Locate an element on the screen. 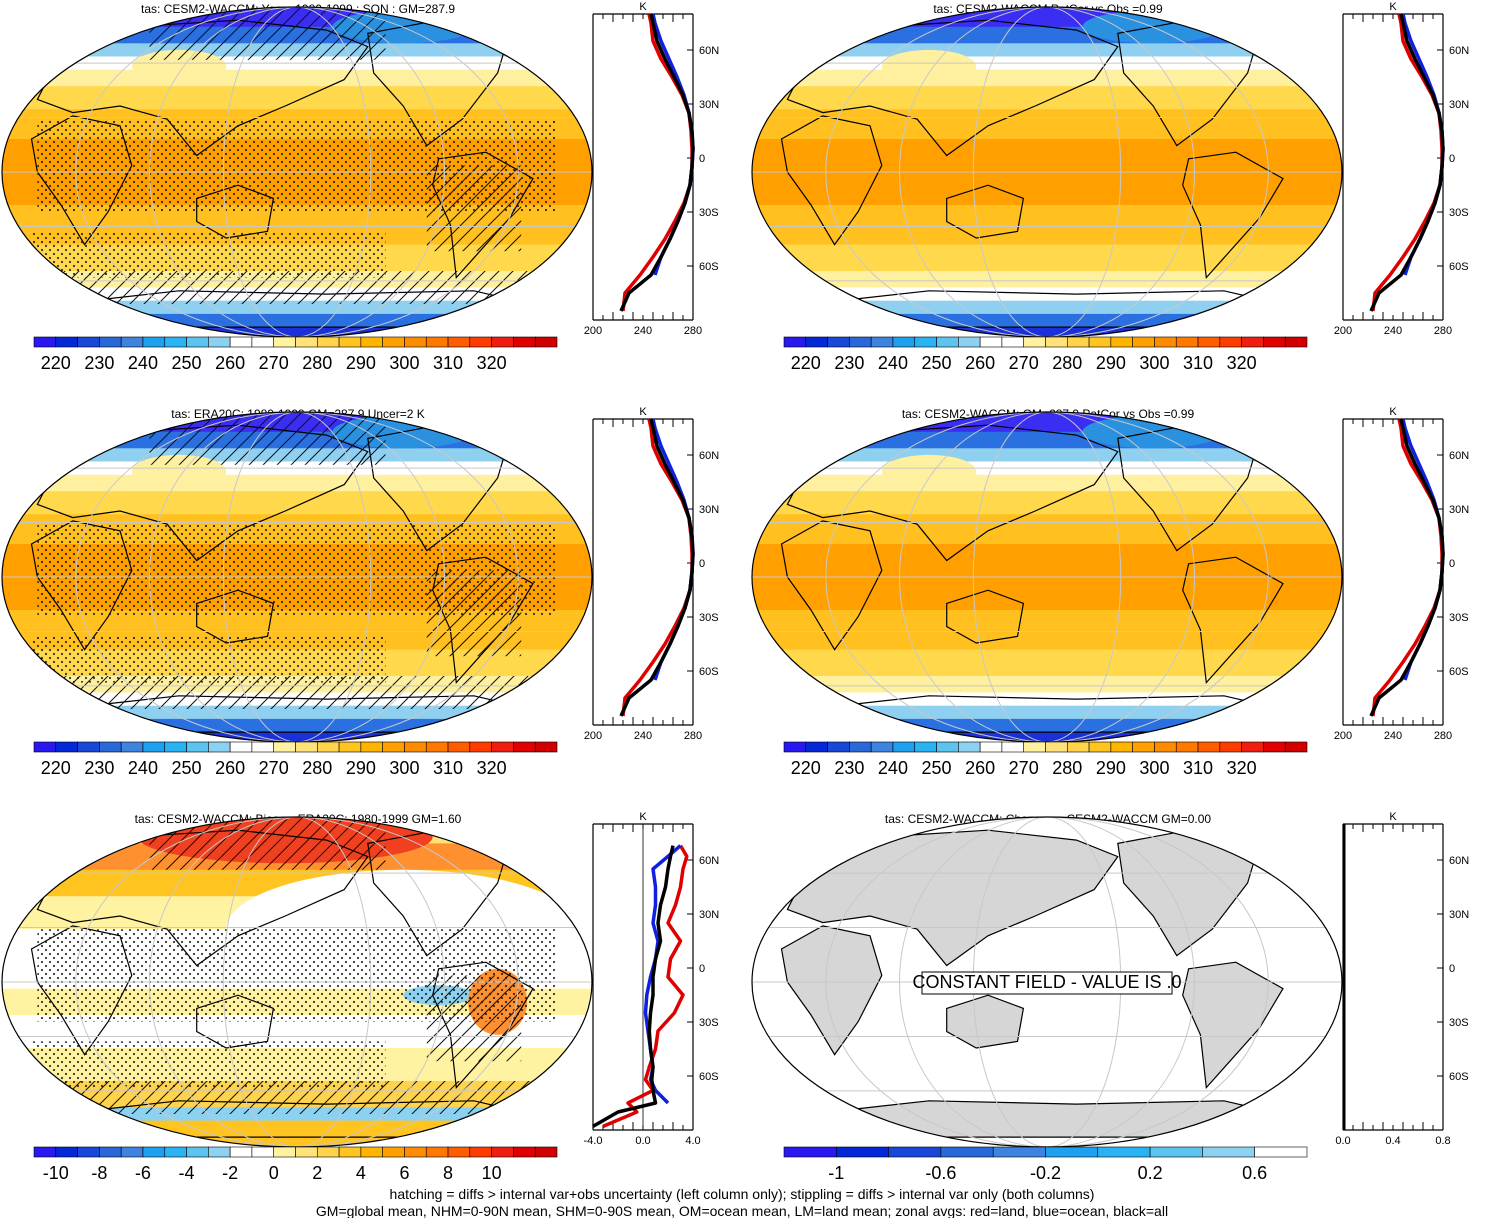 This screenshot has height=1218, width=1485. zonal-p5: K 60N 30N 0 30S 60S -4.0 0.0 4.0 is located at coordinates (652, 979).